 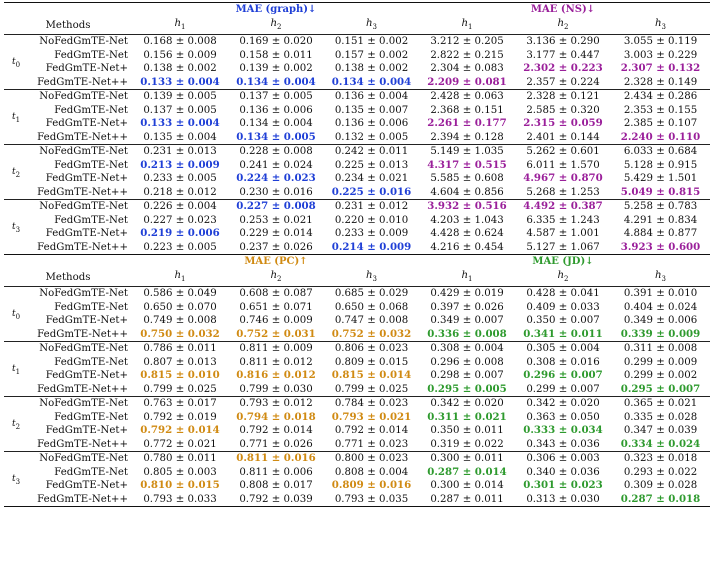 I want to click on value-cell: 2.328 ± 0.121, so click(x=563, y=96).